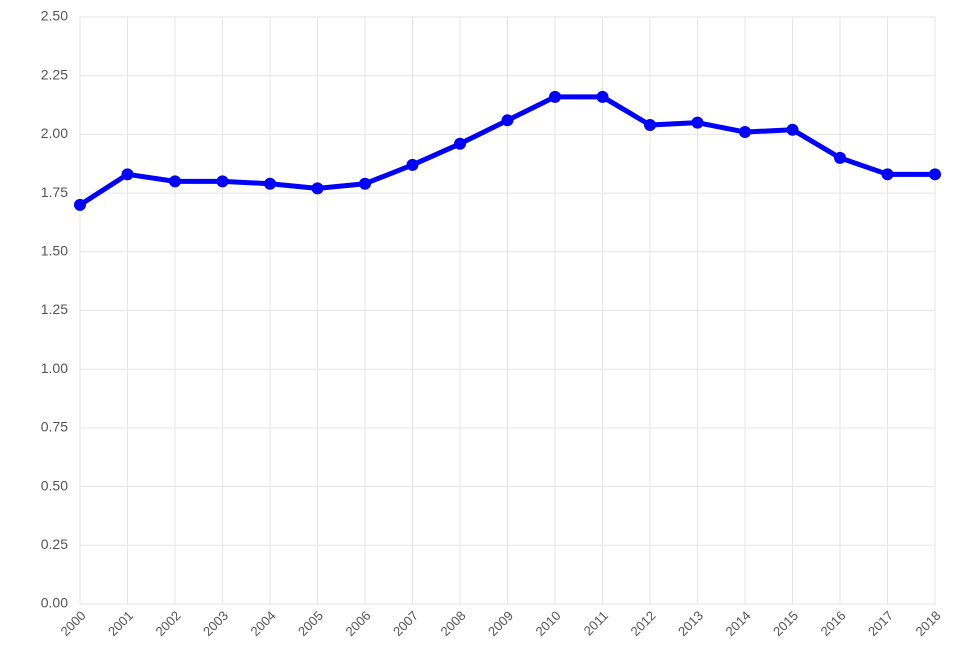 The height and width of the screenshot is (654, 961). What do you see at coordinates (54, 74) in the screenshot?
I see `y-tick-label: 2.25` at bounding box center [54, 74].